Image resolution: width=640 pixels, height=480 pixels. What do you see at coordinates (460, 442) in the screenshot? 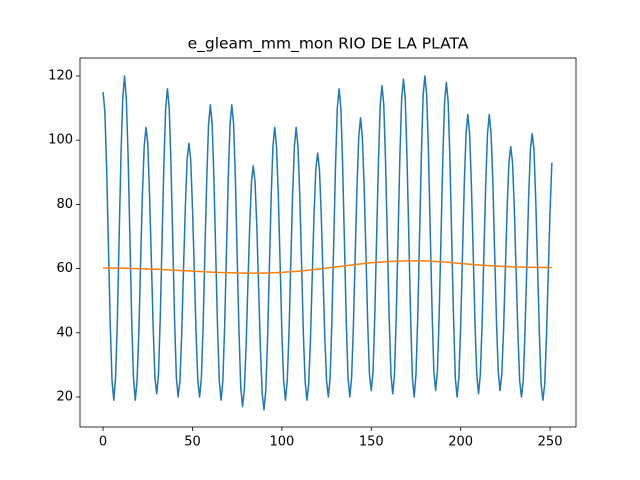
I see `x-tick-label: 200` at bounding box center [460, 442].